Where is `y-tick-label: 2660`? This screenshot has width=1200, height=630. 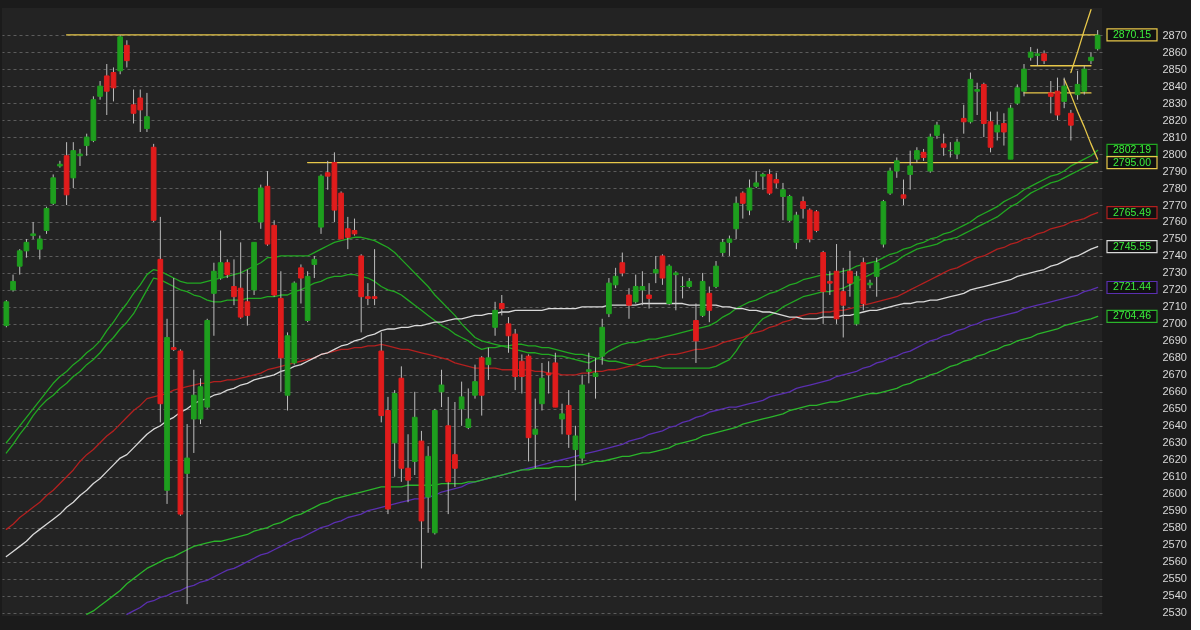 y-tick-label: 2660 is located at coordinates (1174, 391).